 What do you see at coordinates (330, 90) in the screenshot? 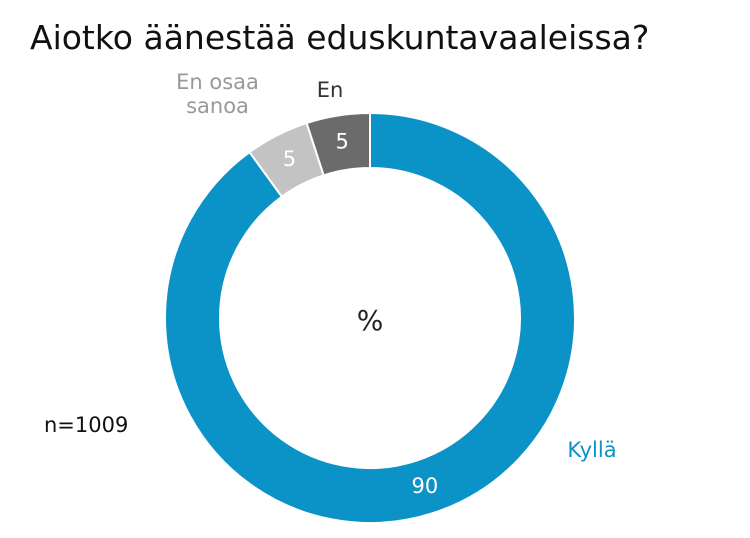
I see `category-label: En` at bounding box center [330, 90].